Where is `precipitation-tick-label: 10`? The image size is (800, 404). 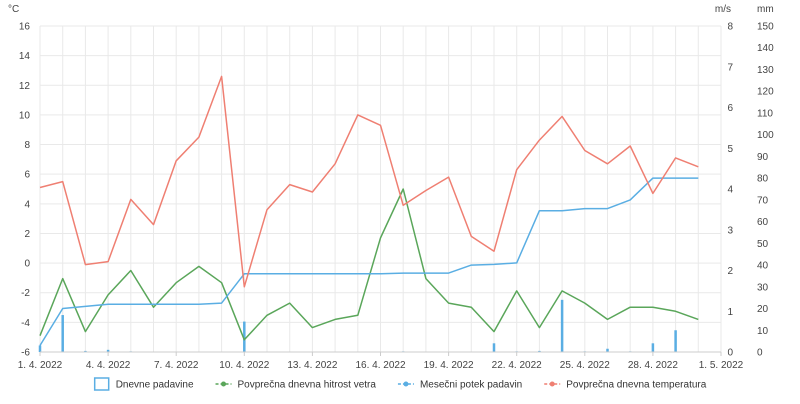
precipitation-tick-label: 10 is located at coordinates (763, 331).